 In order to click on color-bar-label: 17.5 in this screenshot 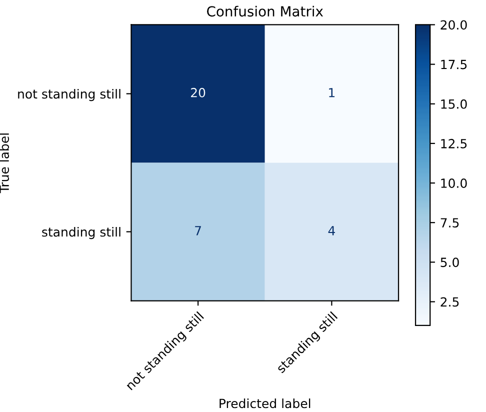, I will do `click(454, 65)`.